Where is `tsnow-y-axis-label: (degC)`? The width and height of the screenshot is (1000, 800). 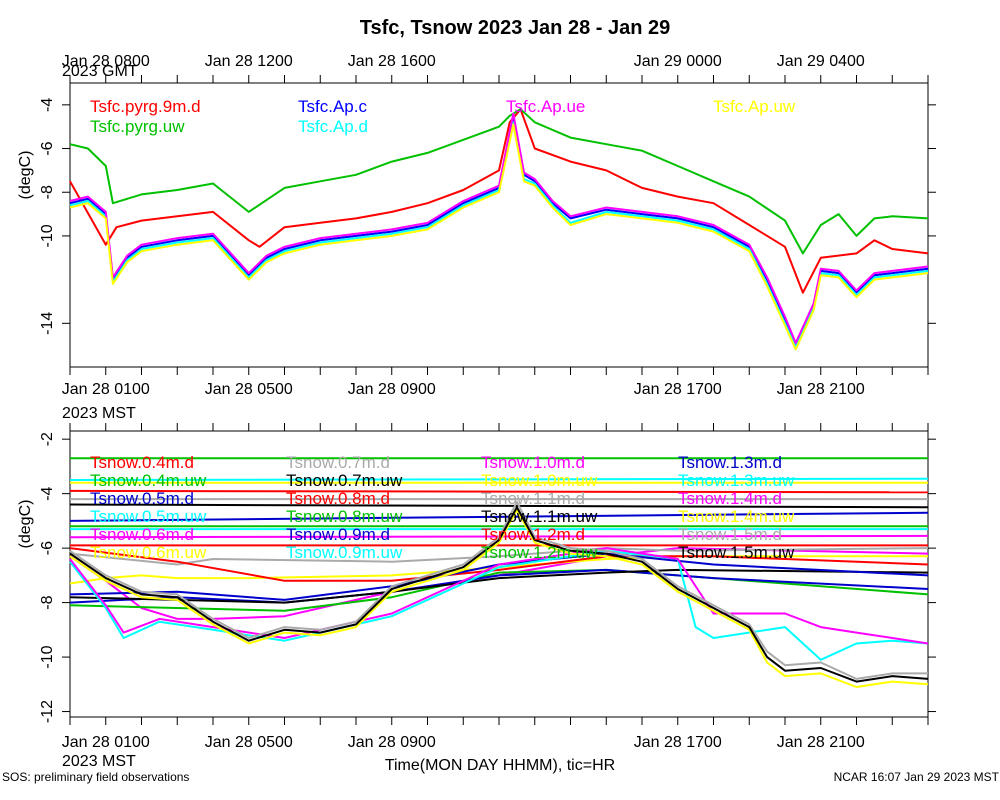 tsnow-y-axis-label: (degC) is located at coordinates (25, 524).